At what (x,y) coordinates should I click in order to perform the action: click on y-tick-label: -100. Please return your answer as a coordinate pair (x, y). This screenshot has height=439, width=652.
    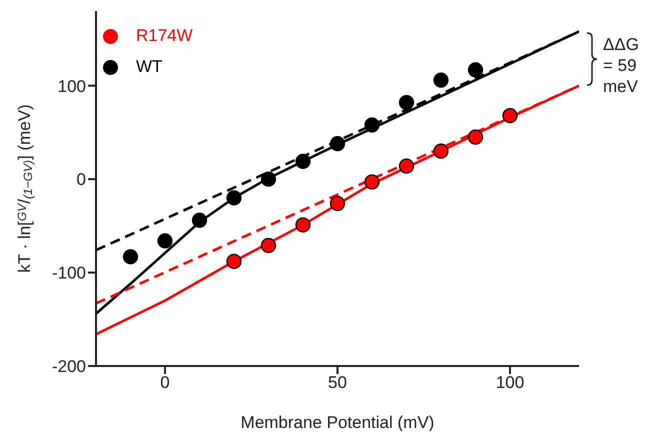
    Looking at the image, I should click on (69, 273).